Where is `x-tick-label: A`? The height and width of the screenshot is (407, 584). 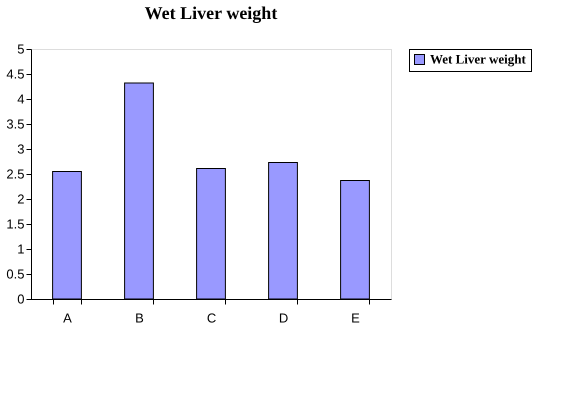 x-tick-label: A is located at coordinates (67, 318).